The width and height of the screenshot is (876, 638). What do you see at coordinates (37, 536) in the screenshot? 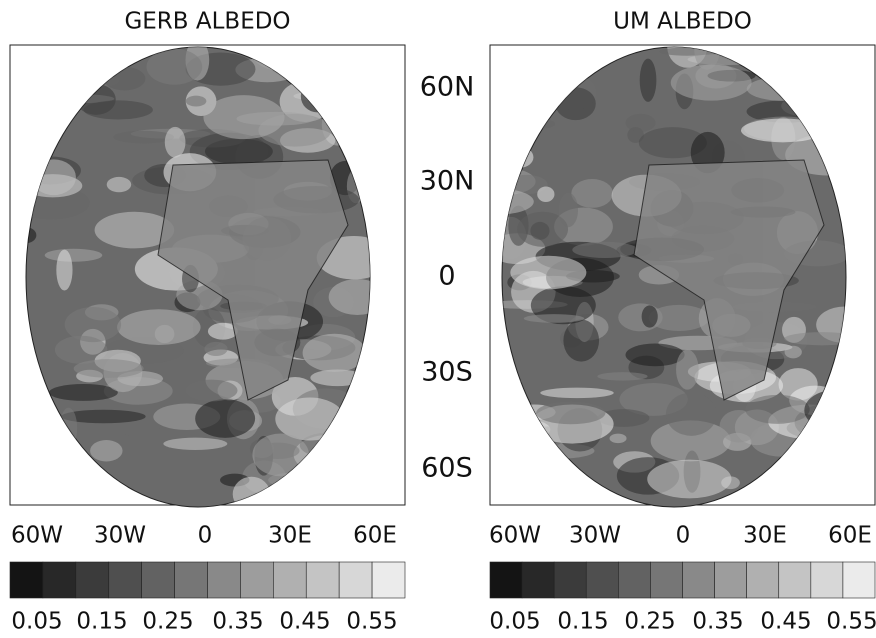
I see `lon-label: 60W` at bounding box center [37, 536].